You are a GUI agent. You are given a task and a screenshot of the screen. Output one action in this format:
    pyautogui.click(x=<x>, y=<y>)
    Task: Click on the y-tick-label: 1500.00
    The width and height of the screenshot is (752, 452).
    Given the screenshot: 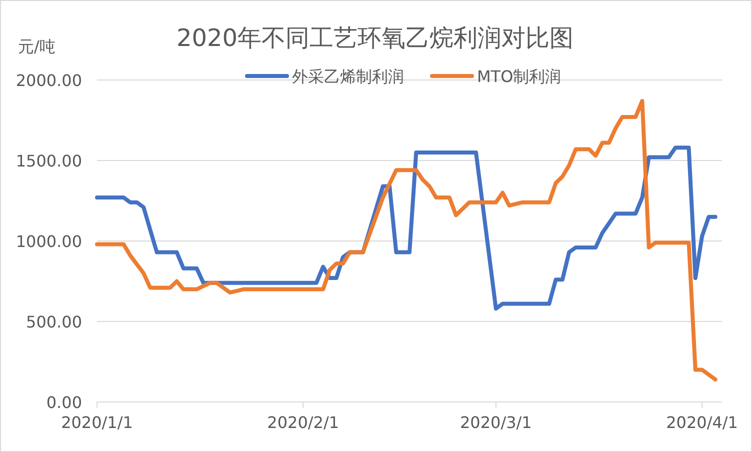 What is the action you would take?
    pyautogui.click(x=49, y=161)
    